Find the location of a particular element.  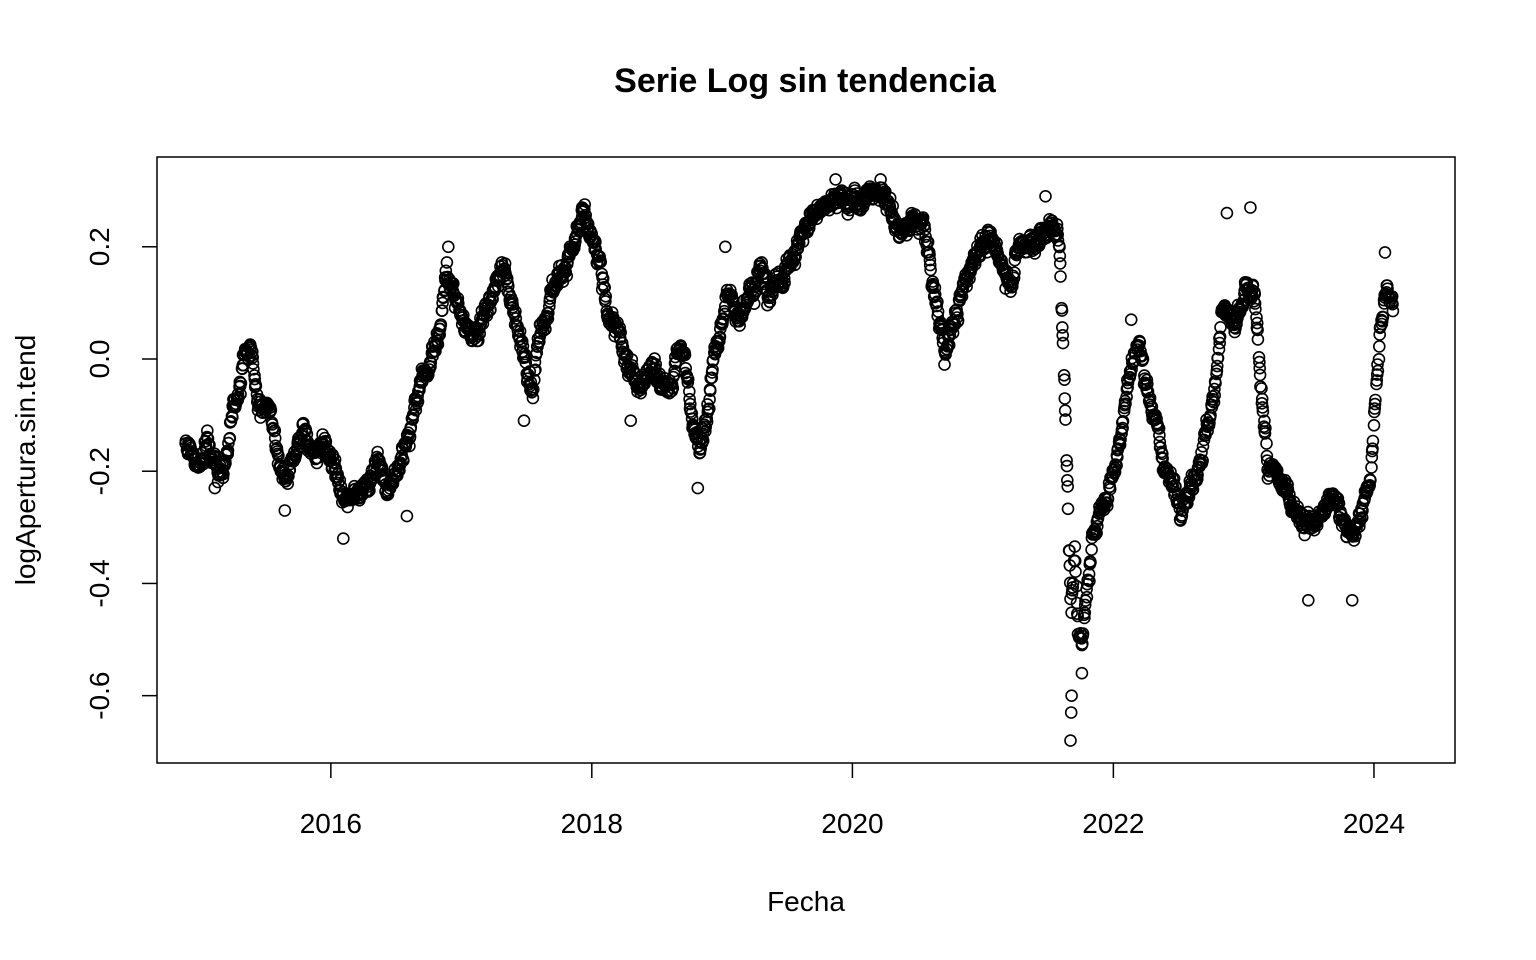

x-tick-label-2018: 2018 is located at coordinates (592, 823).